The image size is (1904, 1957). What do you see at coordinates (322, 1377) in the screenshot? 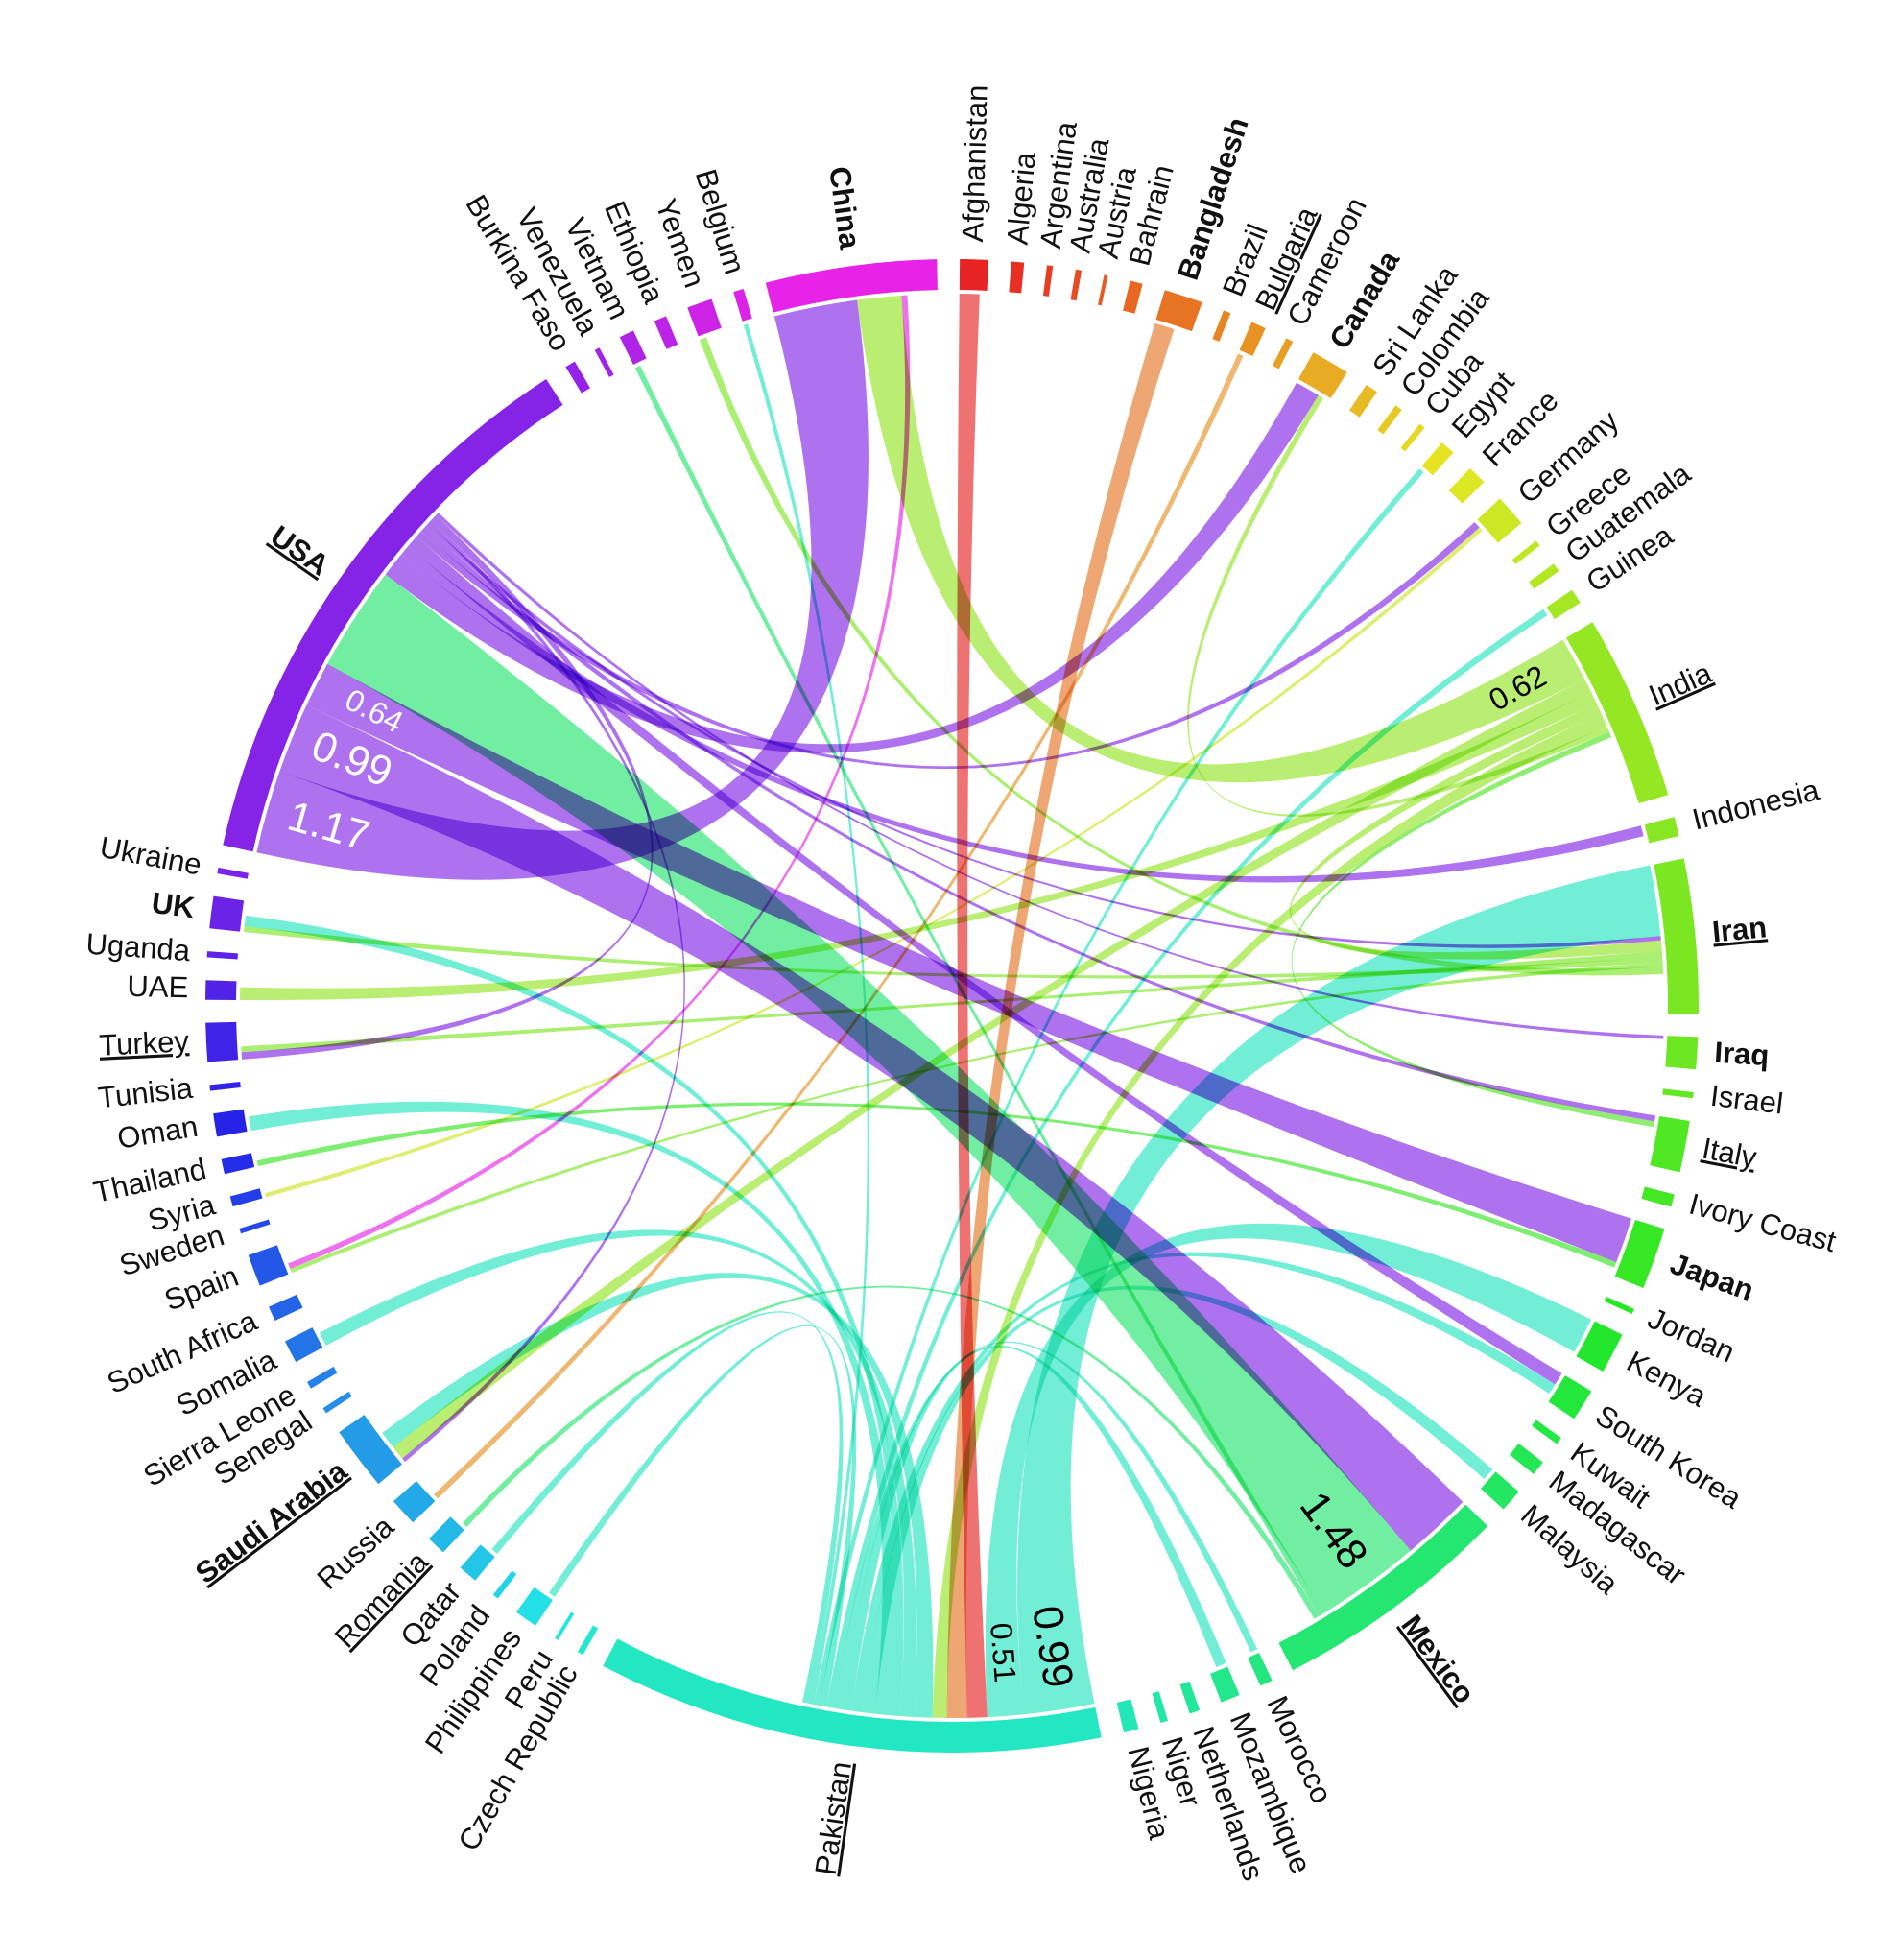
I see `node-arc-sierra-leone` at bounding box center [322, 1377].